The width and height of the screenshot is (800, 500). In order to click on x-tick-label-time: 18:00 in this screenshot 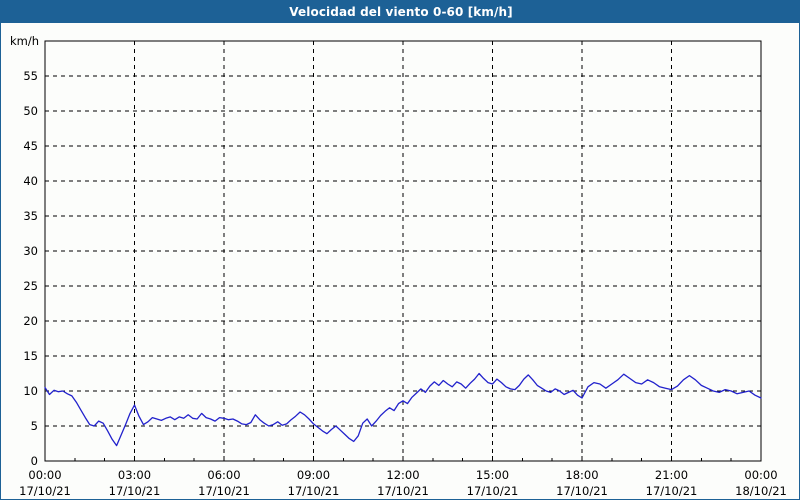, I will do `click(581, 475)`.